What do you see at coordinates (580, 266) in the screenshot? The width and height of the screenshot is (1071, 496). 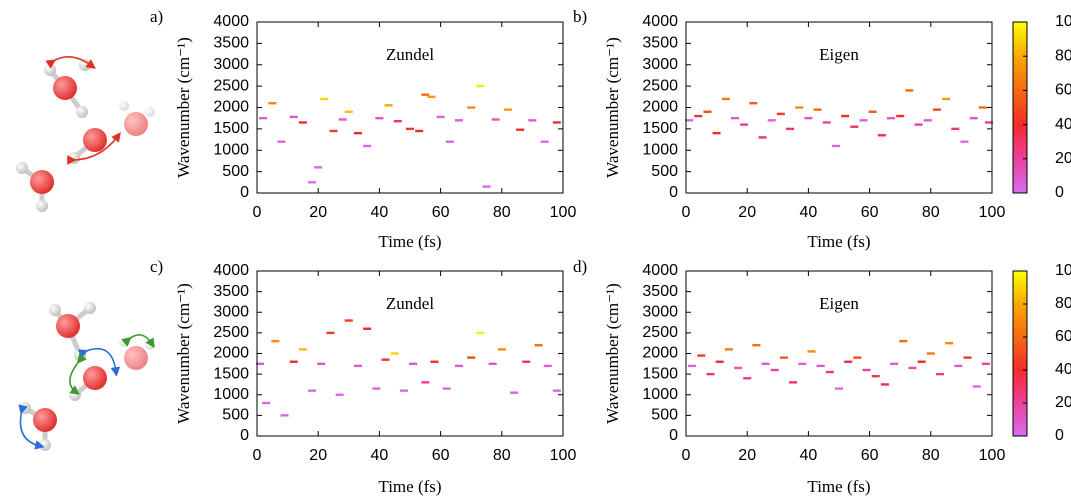 I see `panel-label: d)` at bounding box center [580, 266].